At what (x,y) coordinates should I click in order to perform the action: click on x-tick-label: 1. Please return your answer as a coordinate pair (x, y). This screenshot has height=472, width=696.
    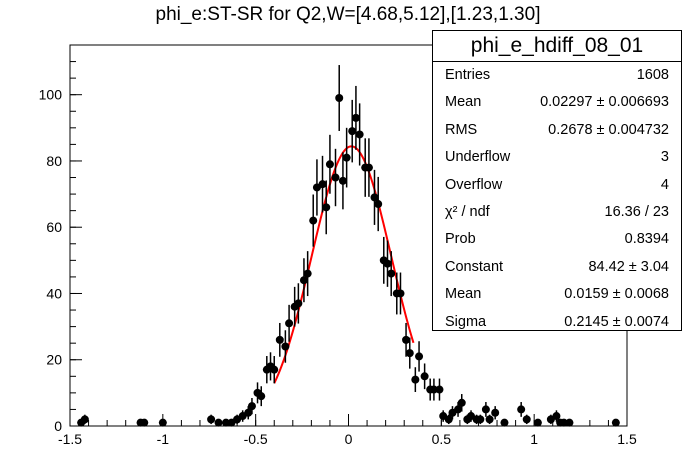
    Looking at the image, I should click on (534, 439).